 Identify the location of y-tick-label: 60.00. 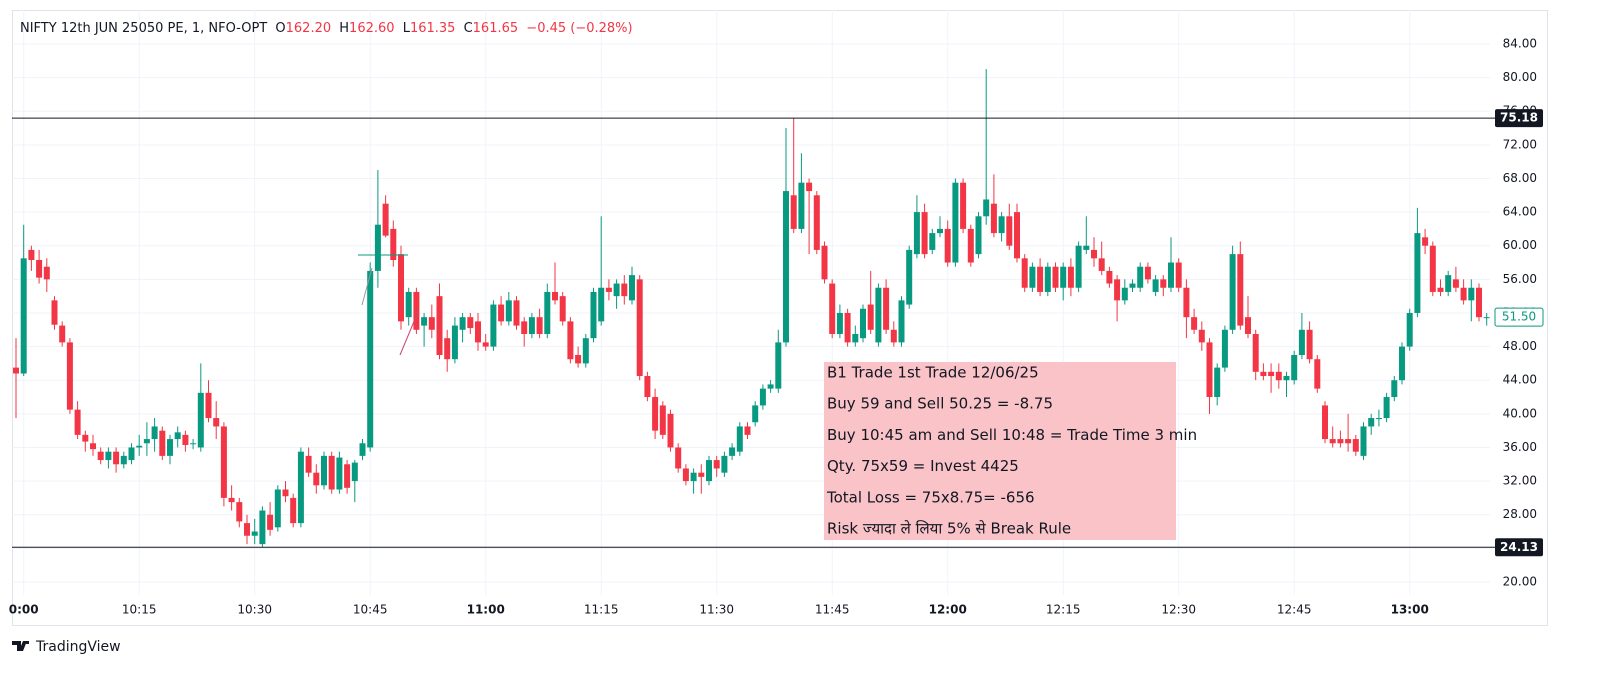
(1520, 245).